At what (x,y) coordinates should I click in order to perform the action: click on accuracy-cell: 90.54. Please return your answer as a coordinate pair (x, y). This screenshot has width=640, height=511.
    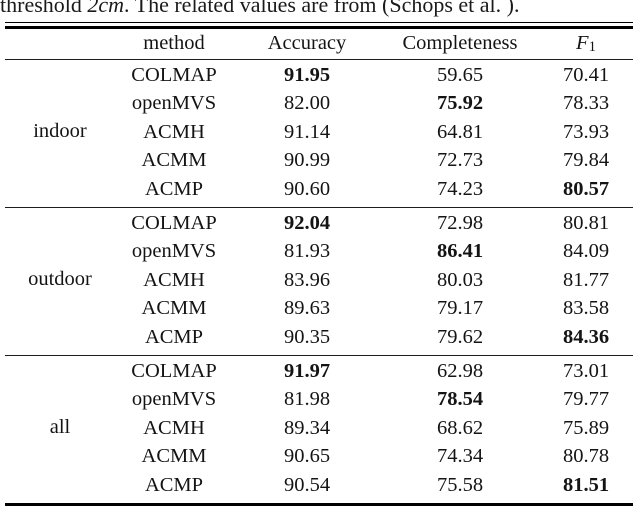
    Looking at the image, I should click on (307, 484).